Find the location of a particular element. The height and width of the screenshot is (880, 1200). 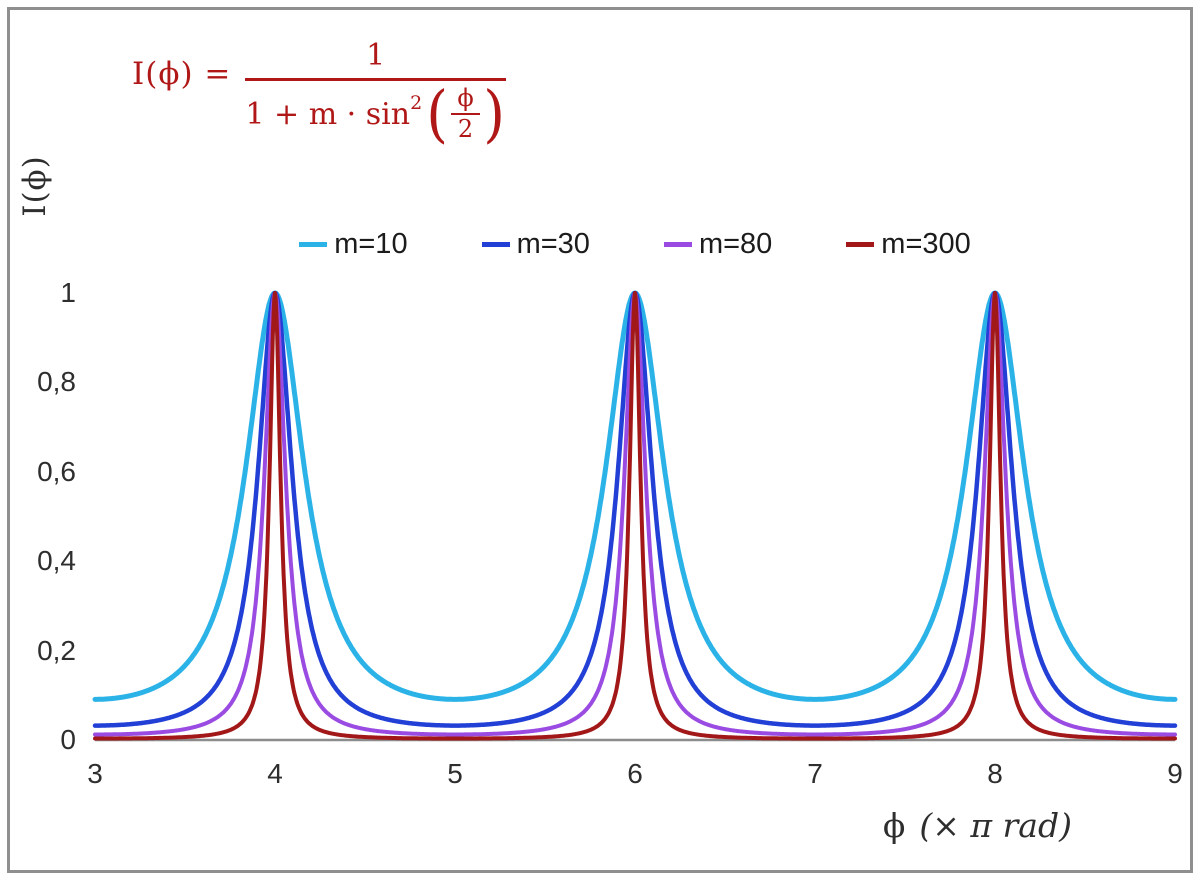

y-tick-label-0,2: 0,2 is located at coordinates (56, 650).